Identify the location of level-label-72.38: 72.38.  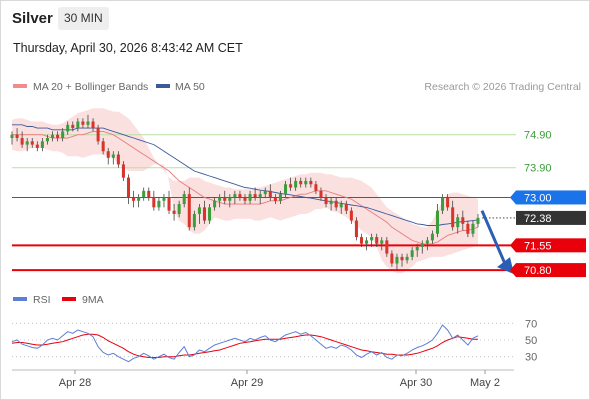
(538, 219).